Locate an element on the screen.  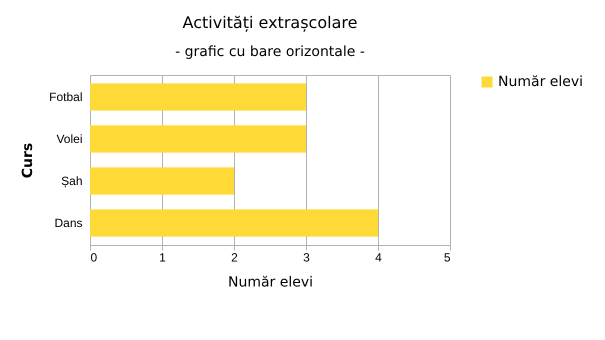
x-tick-label: 5 is located at coordinates (447, 257).